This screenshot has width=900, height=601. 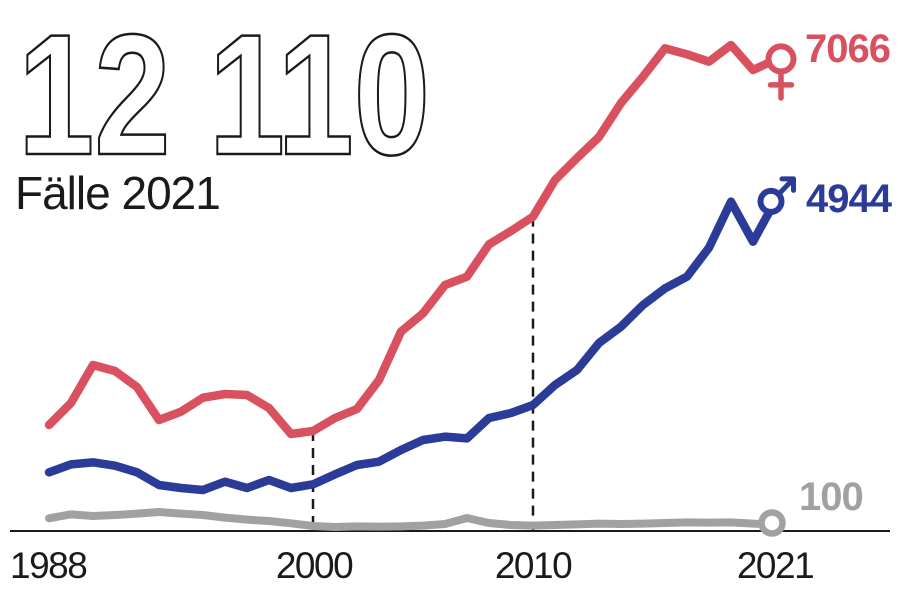 I want to click on end-label-unknown: 100, so click(x=831, y=497).